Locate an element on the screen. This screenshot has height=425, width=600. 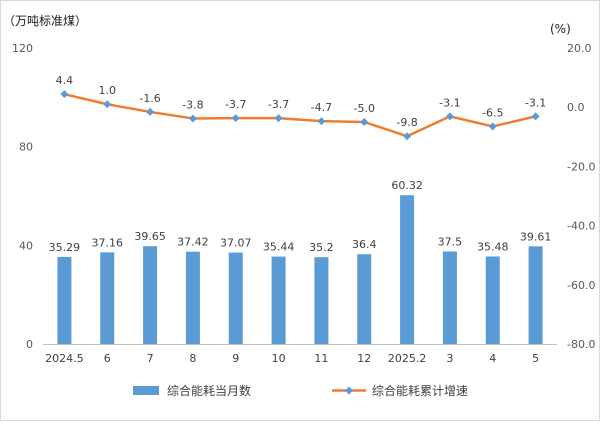
legend: 综合能耗当月数 综合能耗累计增速 is located at coordinates (300, 390).